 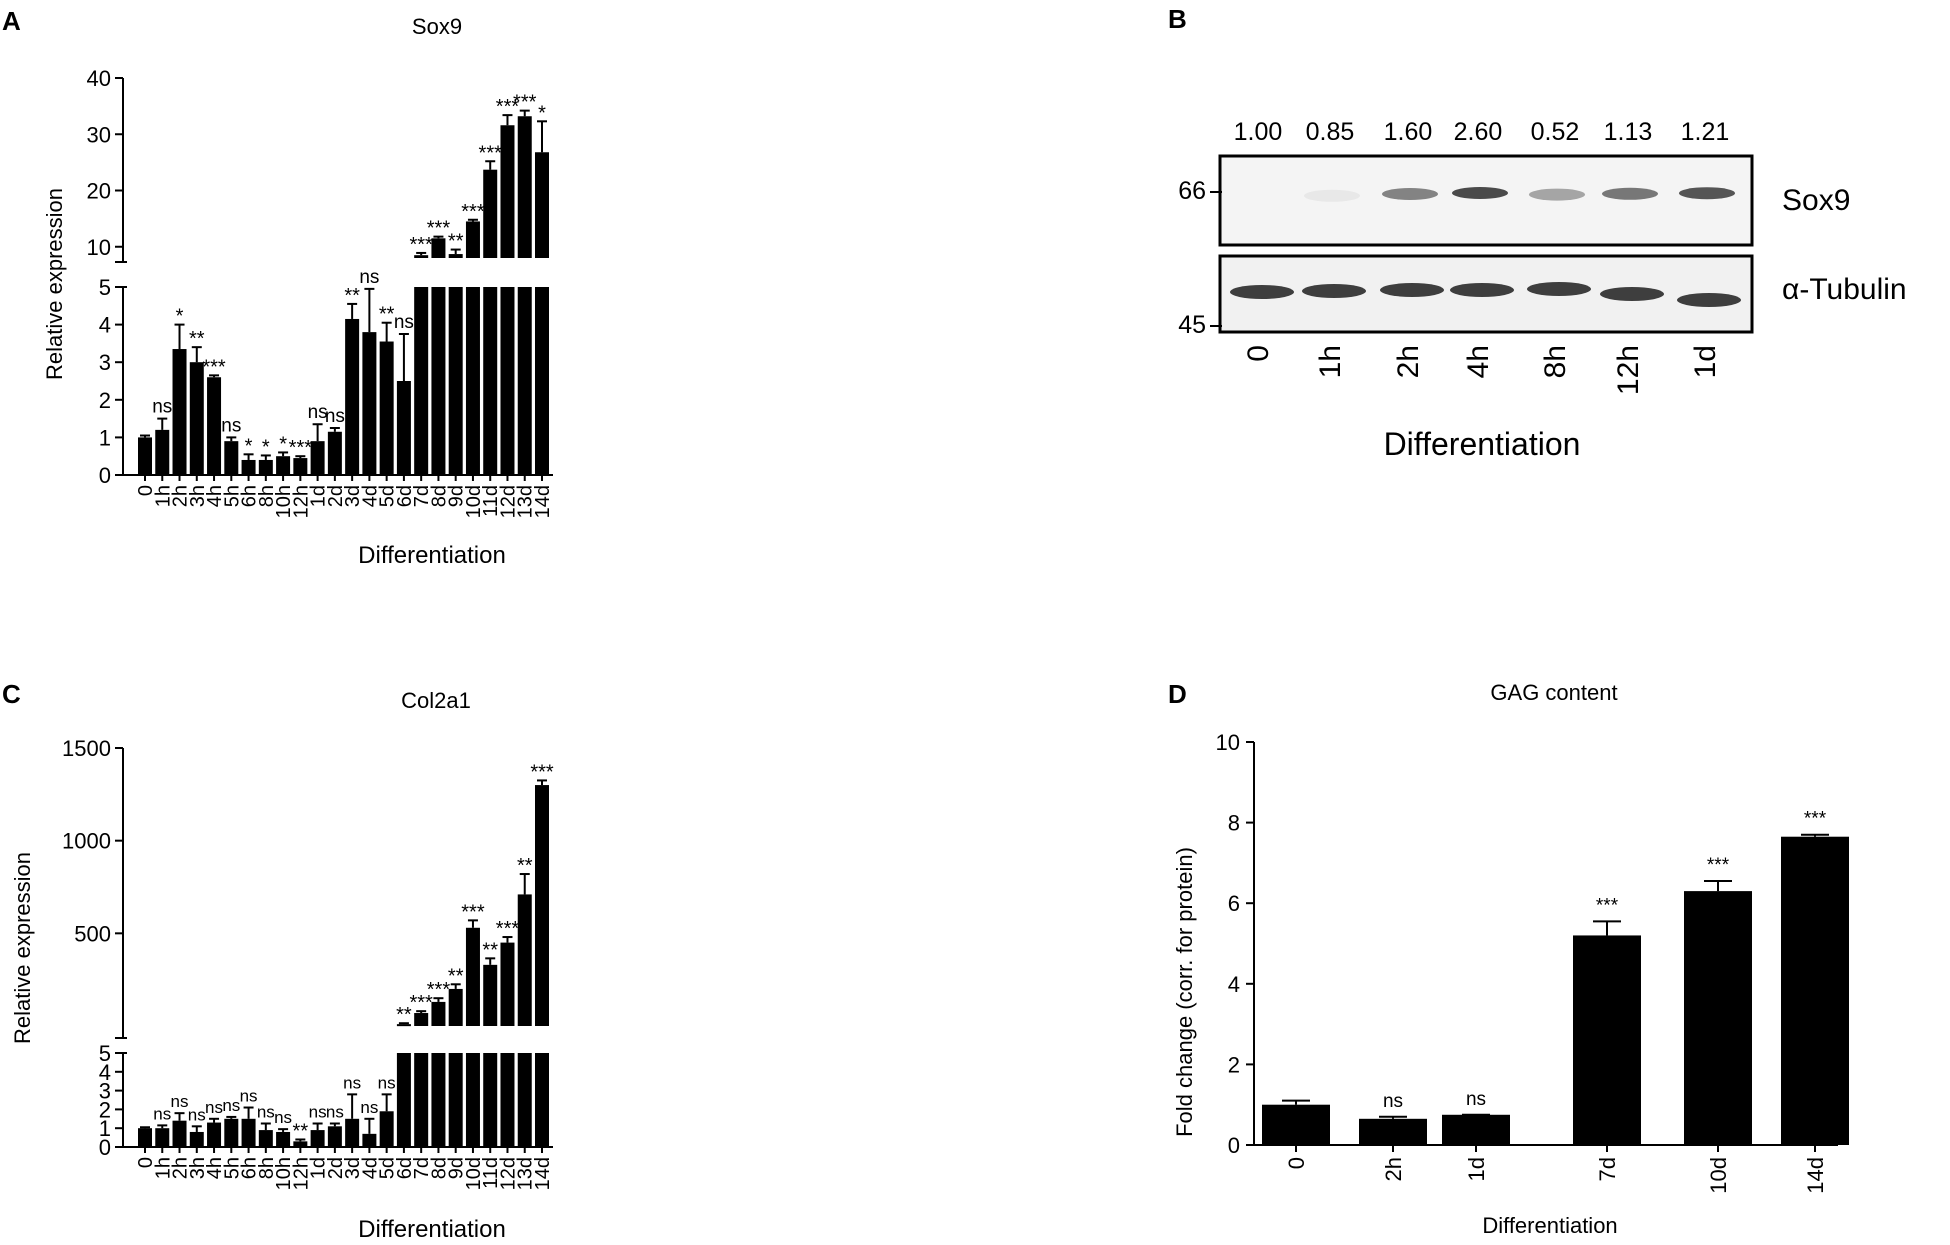 What do you see at coordinates (370, 1168) in the screenshot?
I see `x-tick-label: 4d` at bounding box center [370, 1168].